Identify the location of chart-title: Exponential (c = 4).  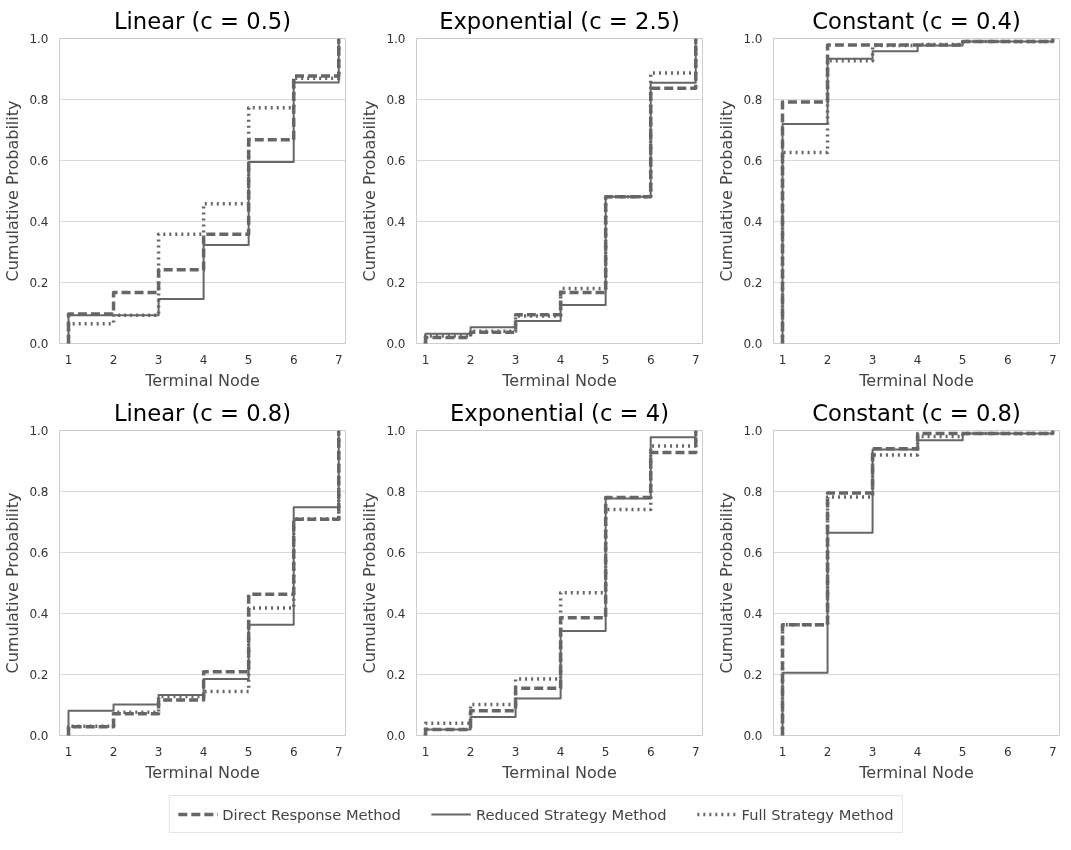
(559, 412).